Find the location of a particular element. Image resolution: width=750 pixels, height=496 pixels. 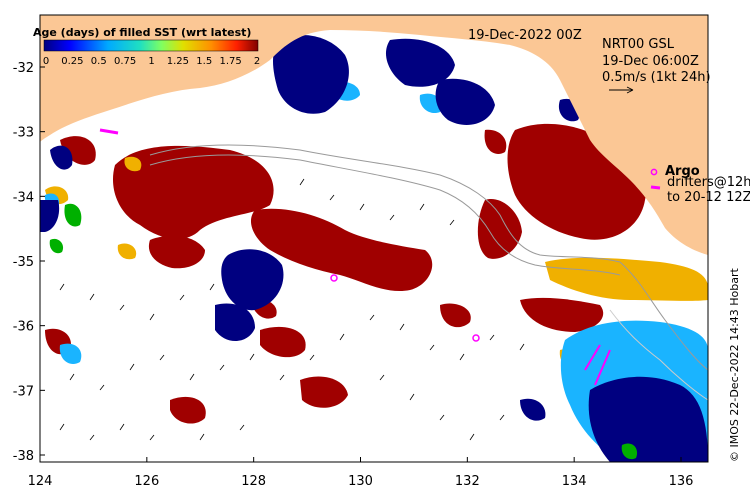

product-label: NRT00 GSL is located at coordinates (638, 44).